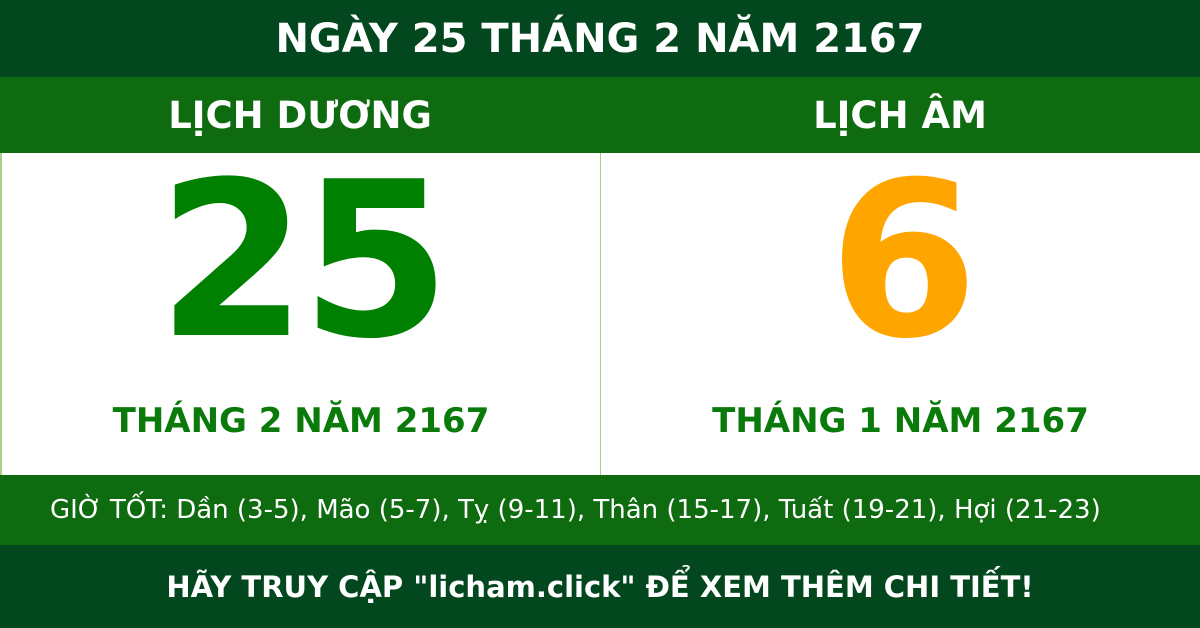 The image size is (1200, 628). Describe the element at coordinates (600, 115) in the screenshot. I see `calendar-labels: LỊCH DƯƠNG LỊCH ÂM` at that location.